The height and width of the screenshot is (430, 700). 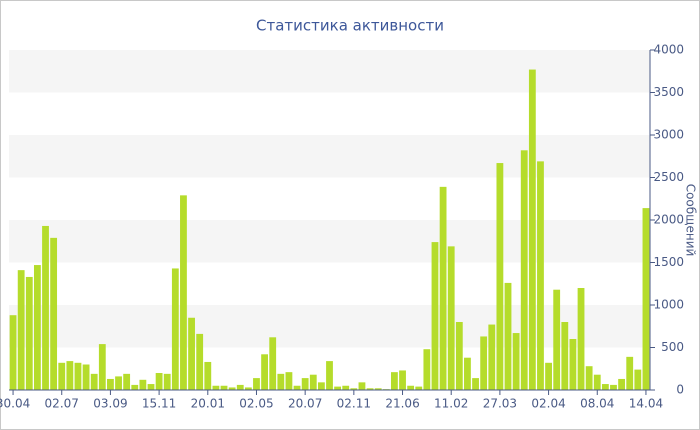 What do you see at coordinates (15, 404) in the screenshot?
I see `x-tick-label: 30.04` at bounding box center [15, 404].